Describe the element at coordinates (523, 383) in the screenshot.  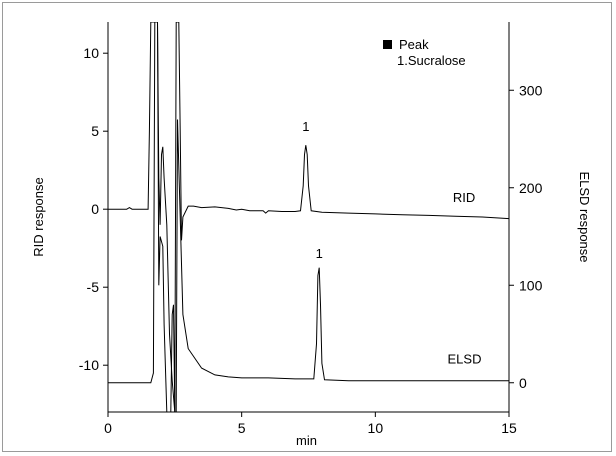
I see `y-right-tick-label: 0` at that location.